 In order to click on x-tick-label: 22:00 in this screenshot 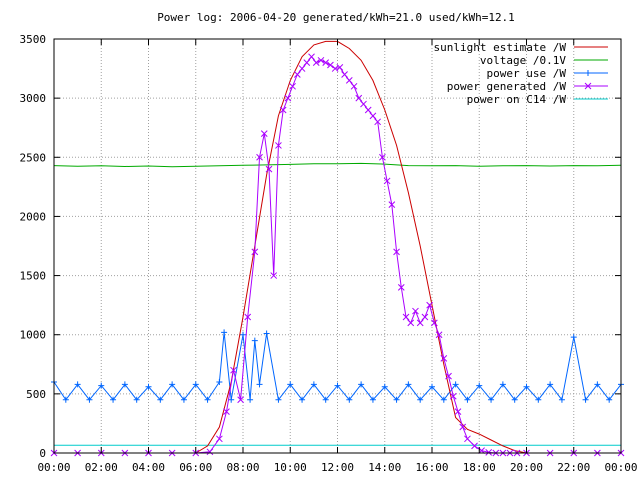, I will do `click(573, 467)`.